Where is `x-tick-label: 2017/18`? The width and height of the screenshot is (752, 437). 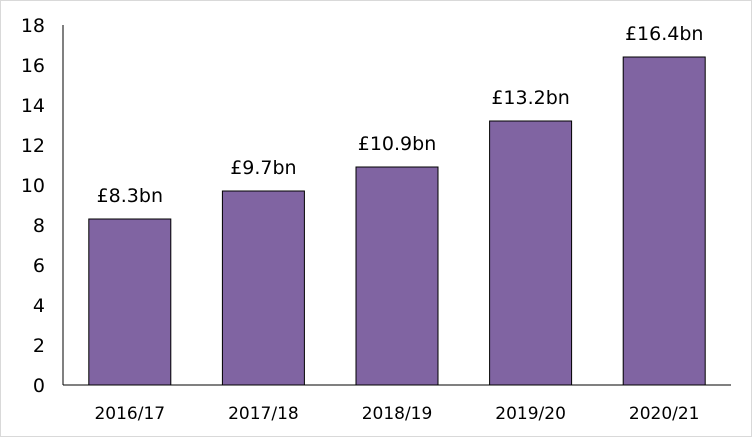 x-tick-label: 2017/18 is located at coordinates (263, 414).